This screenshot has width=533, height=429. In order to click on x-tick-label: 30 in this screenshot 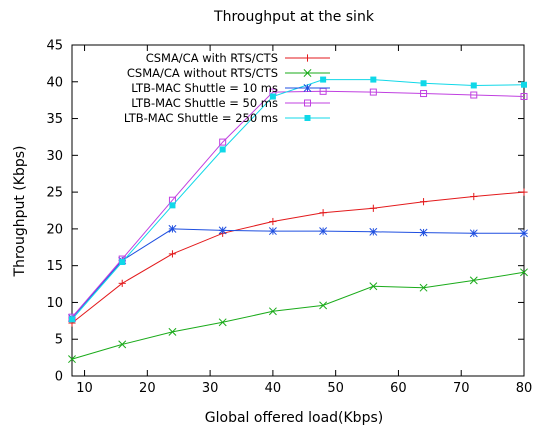, I will do `click(210, 388)`.